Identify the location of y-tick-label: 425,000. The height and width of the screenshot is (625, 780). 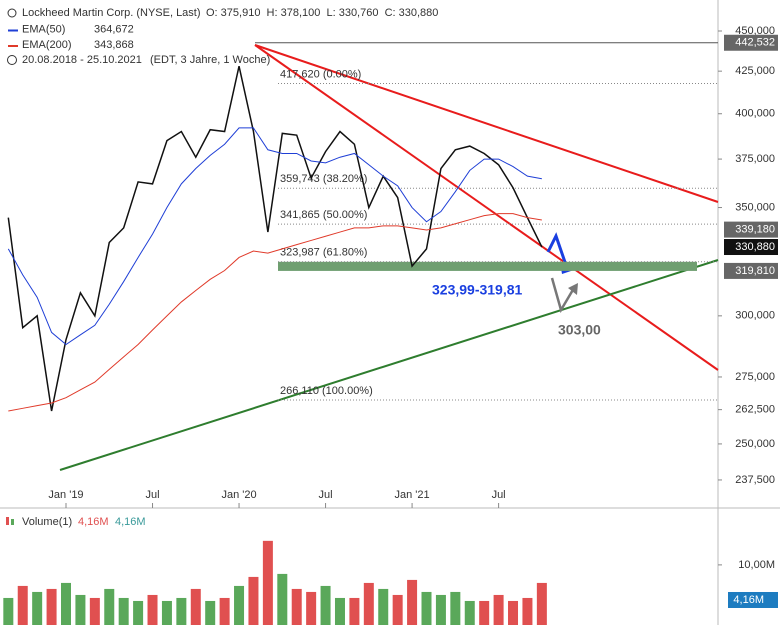
(755, 71).